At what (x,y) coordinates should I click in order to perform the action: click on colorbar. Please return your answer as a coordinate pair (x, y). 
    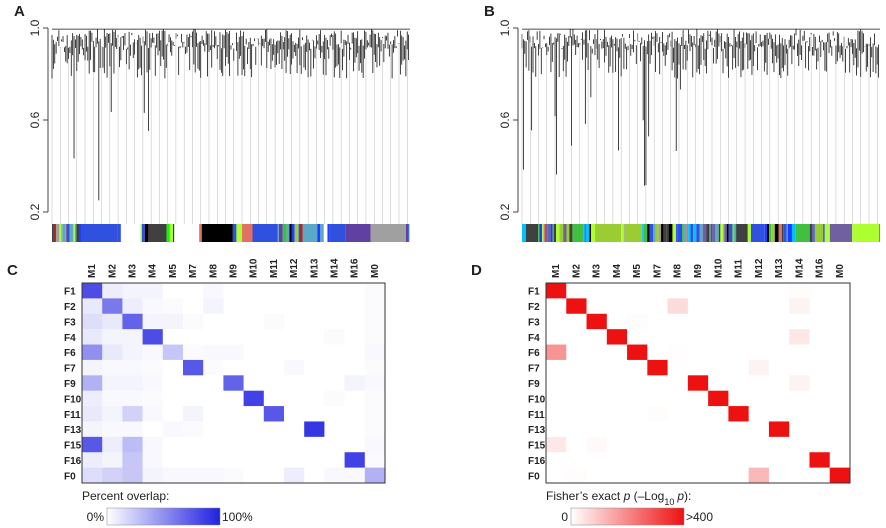
    Looking at the image, I should click on (627, 516).